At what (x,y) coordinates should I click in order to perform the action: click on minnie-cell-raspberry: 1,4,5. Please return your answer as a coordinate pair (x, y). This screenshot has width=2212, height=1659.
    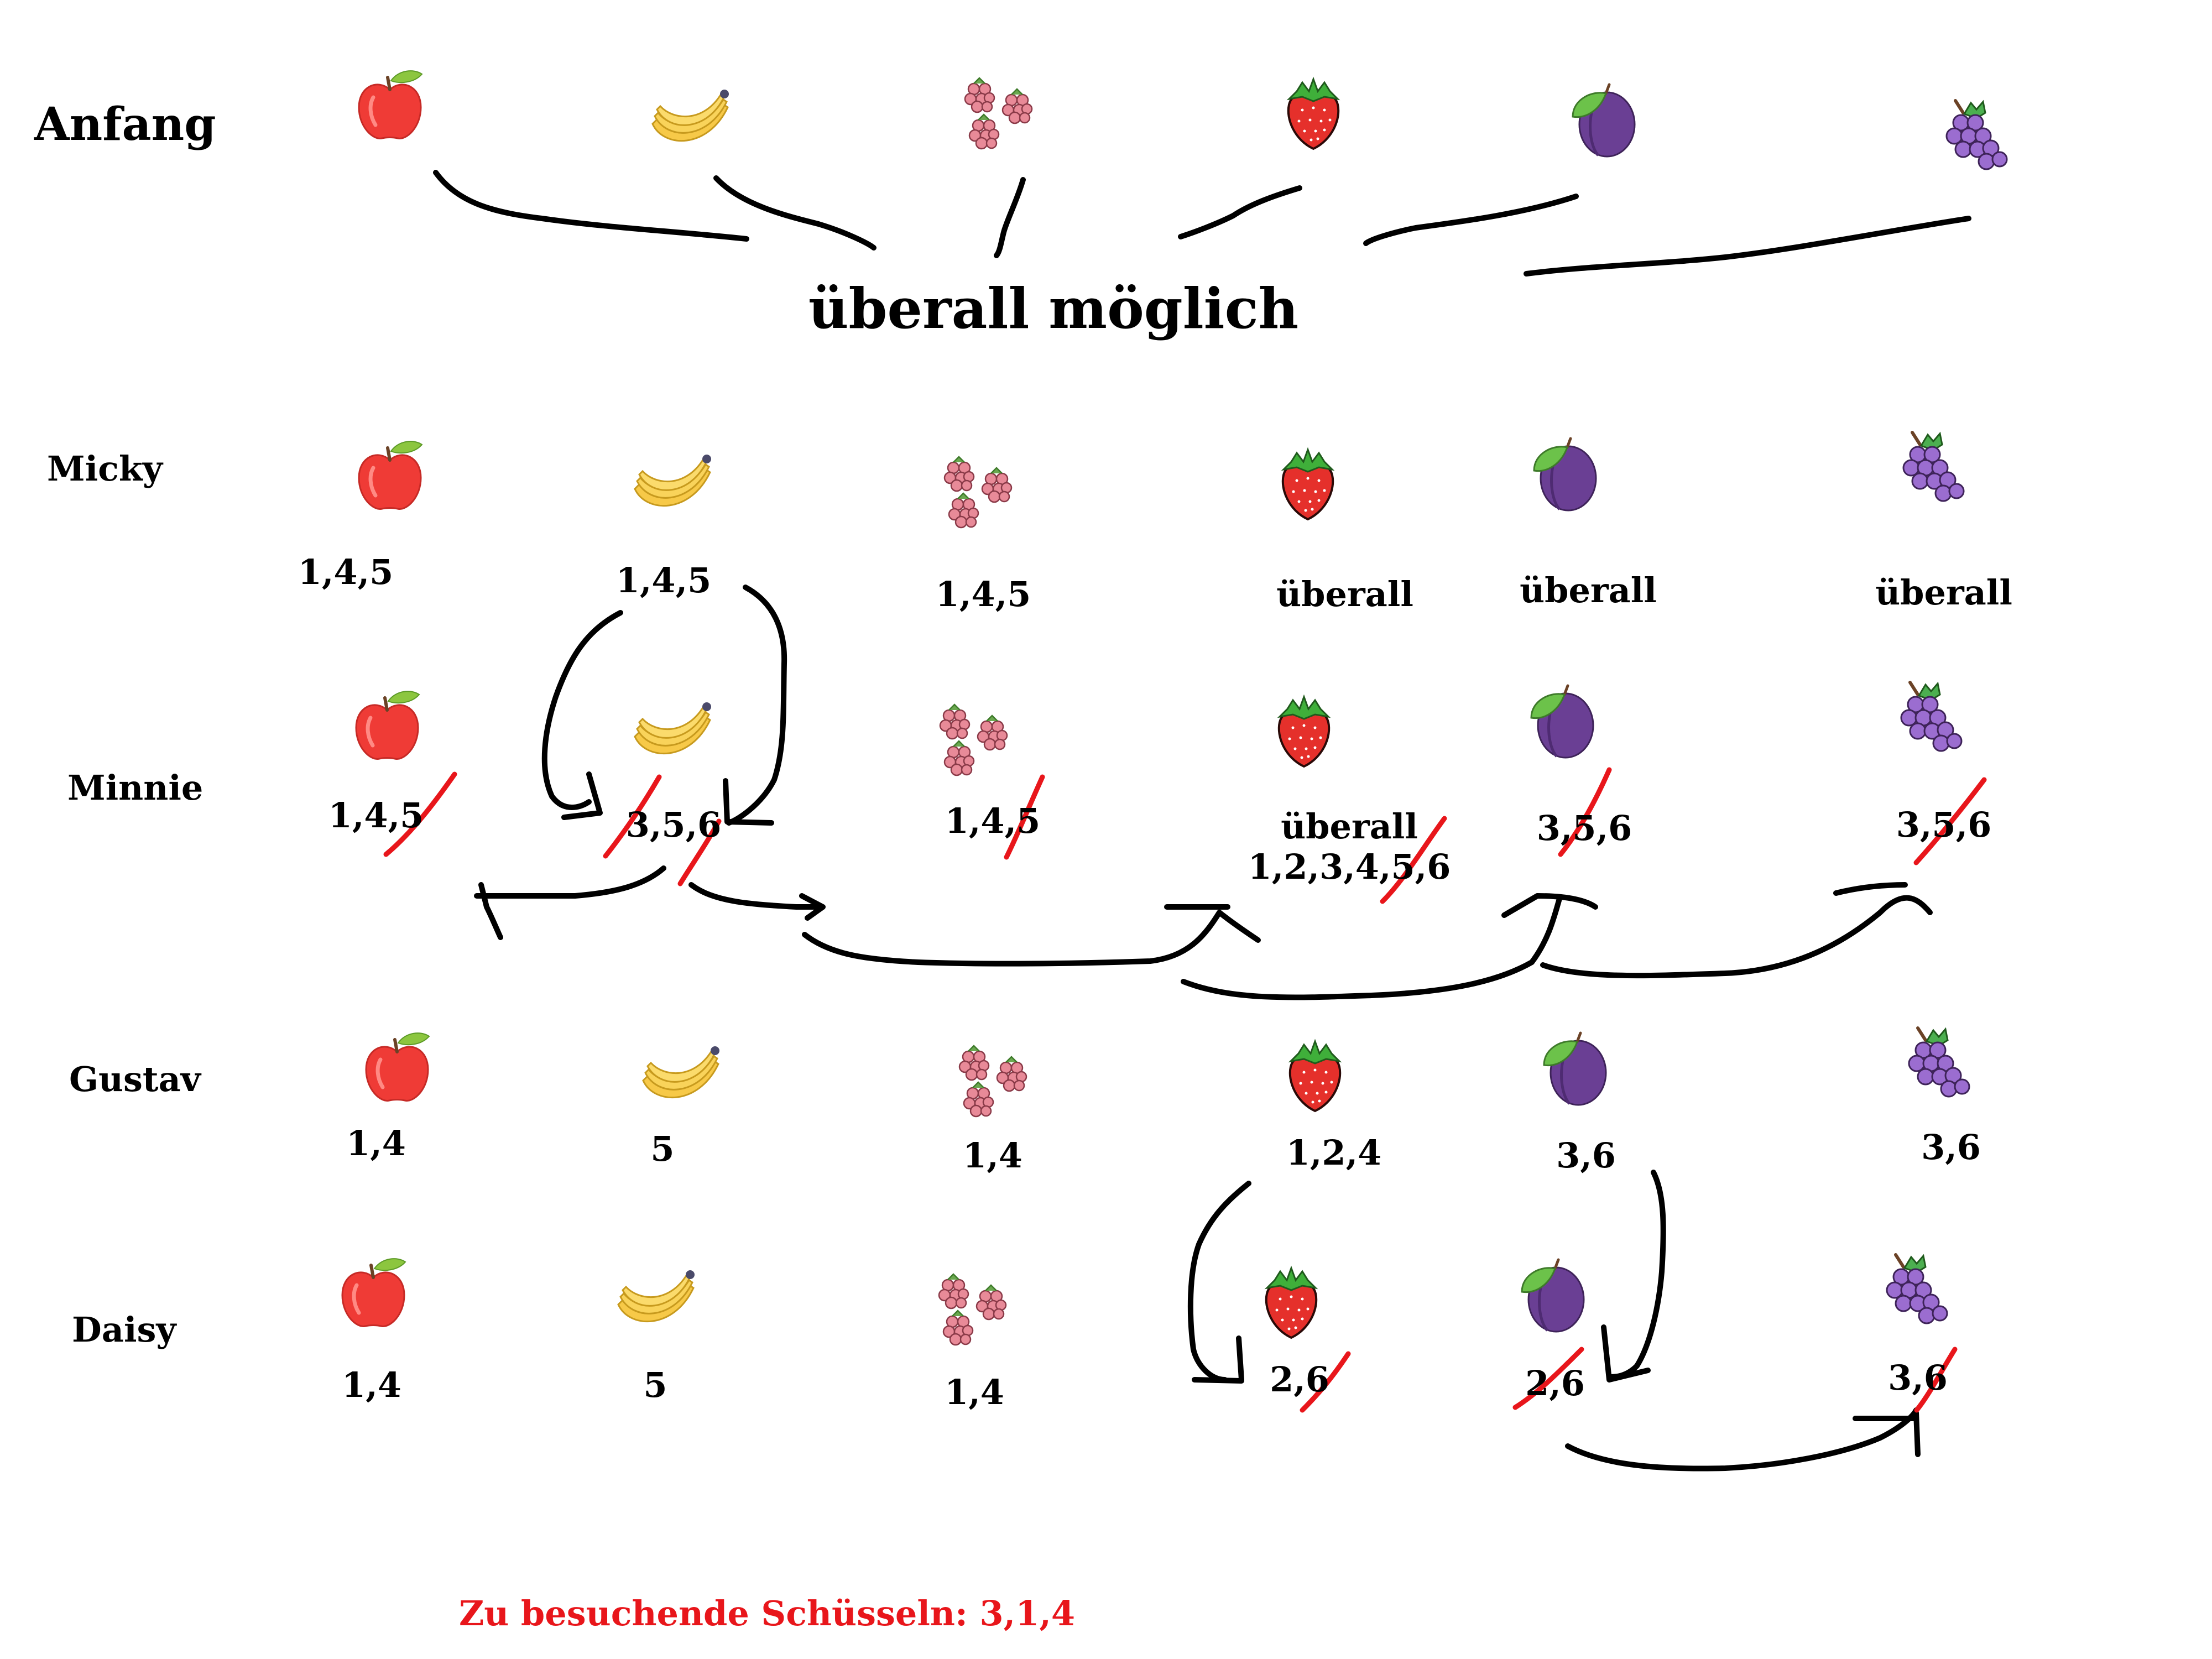
    Looking at the image, I should click on (993, 821).